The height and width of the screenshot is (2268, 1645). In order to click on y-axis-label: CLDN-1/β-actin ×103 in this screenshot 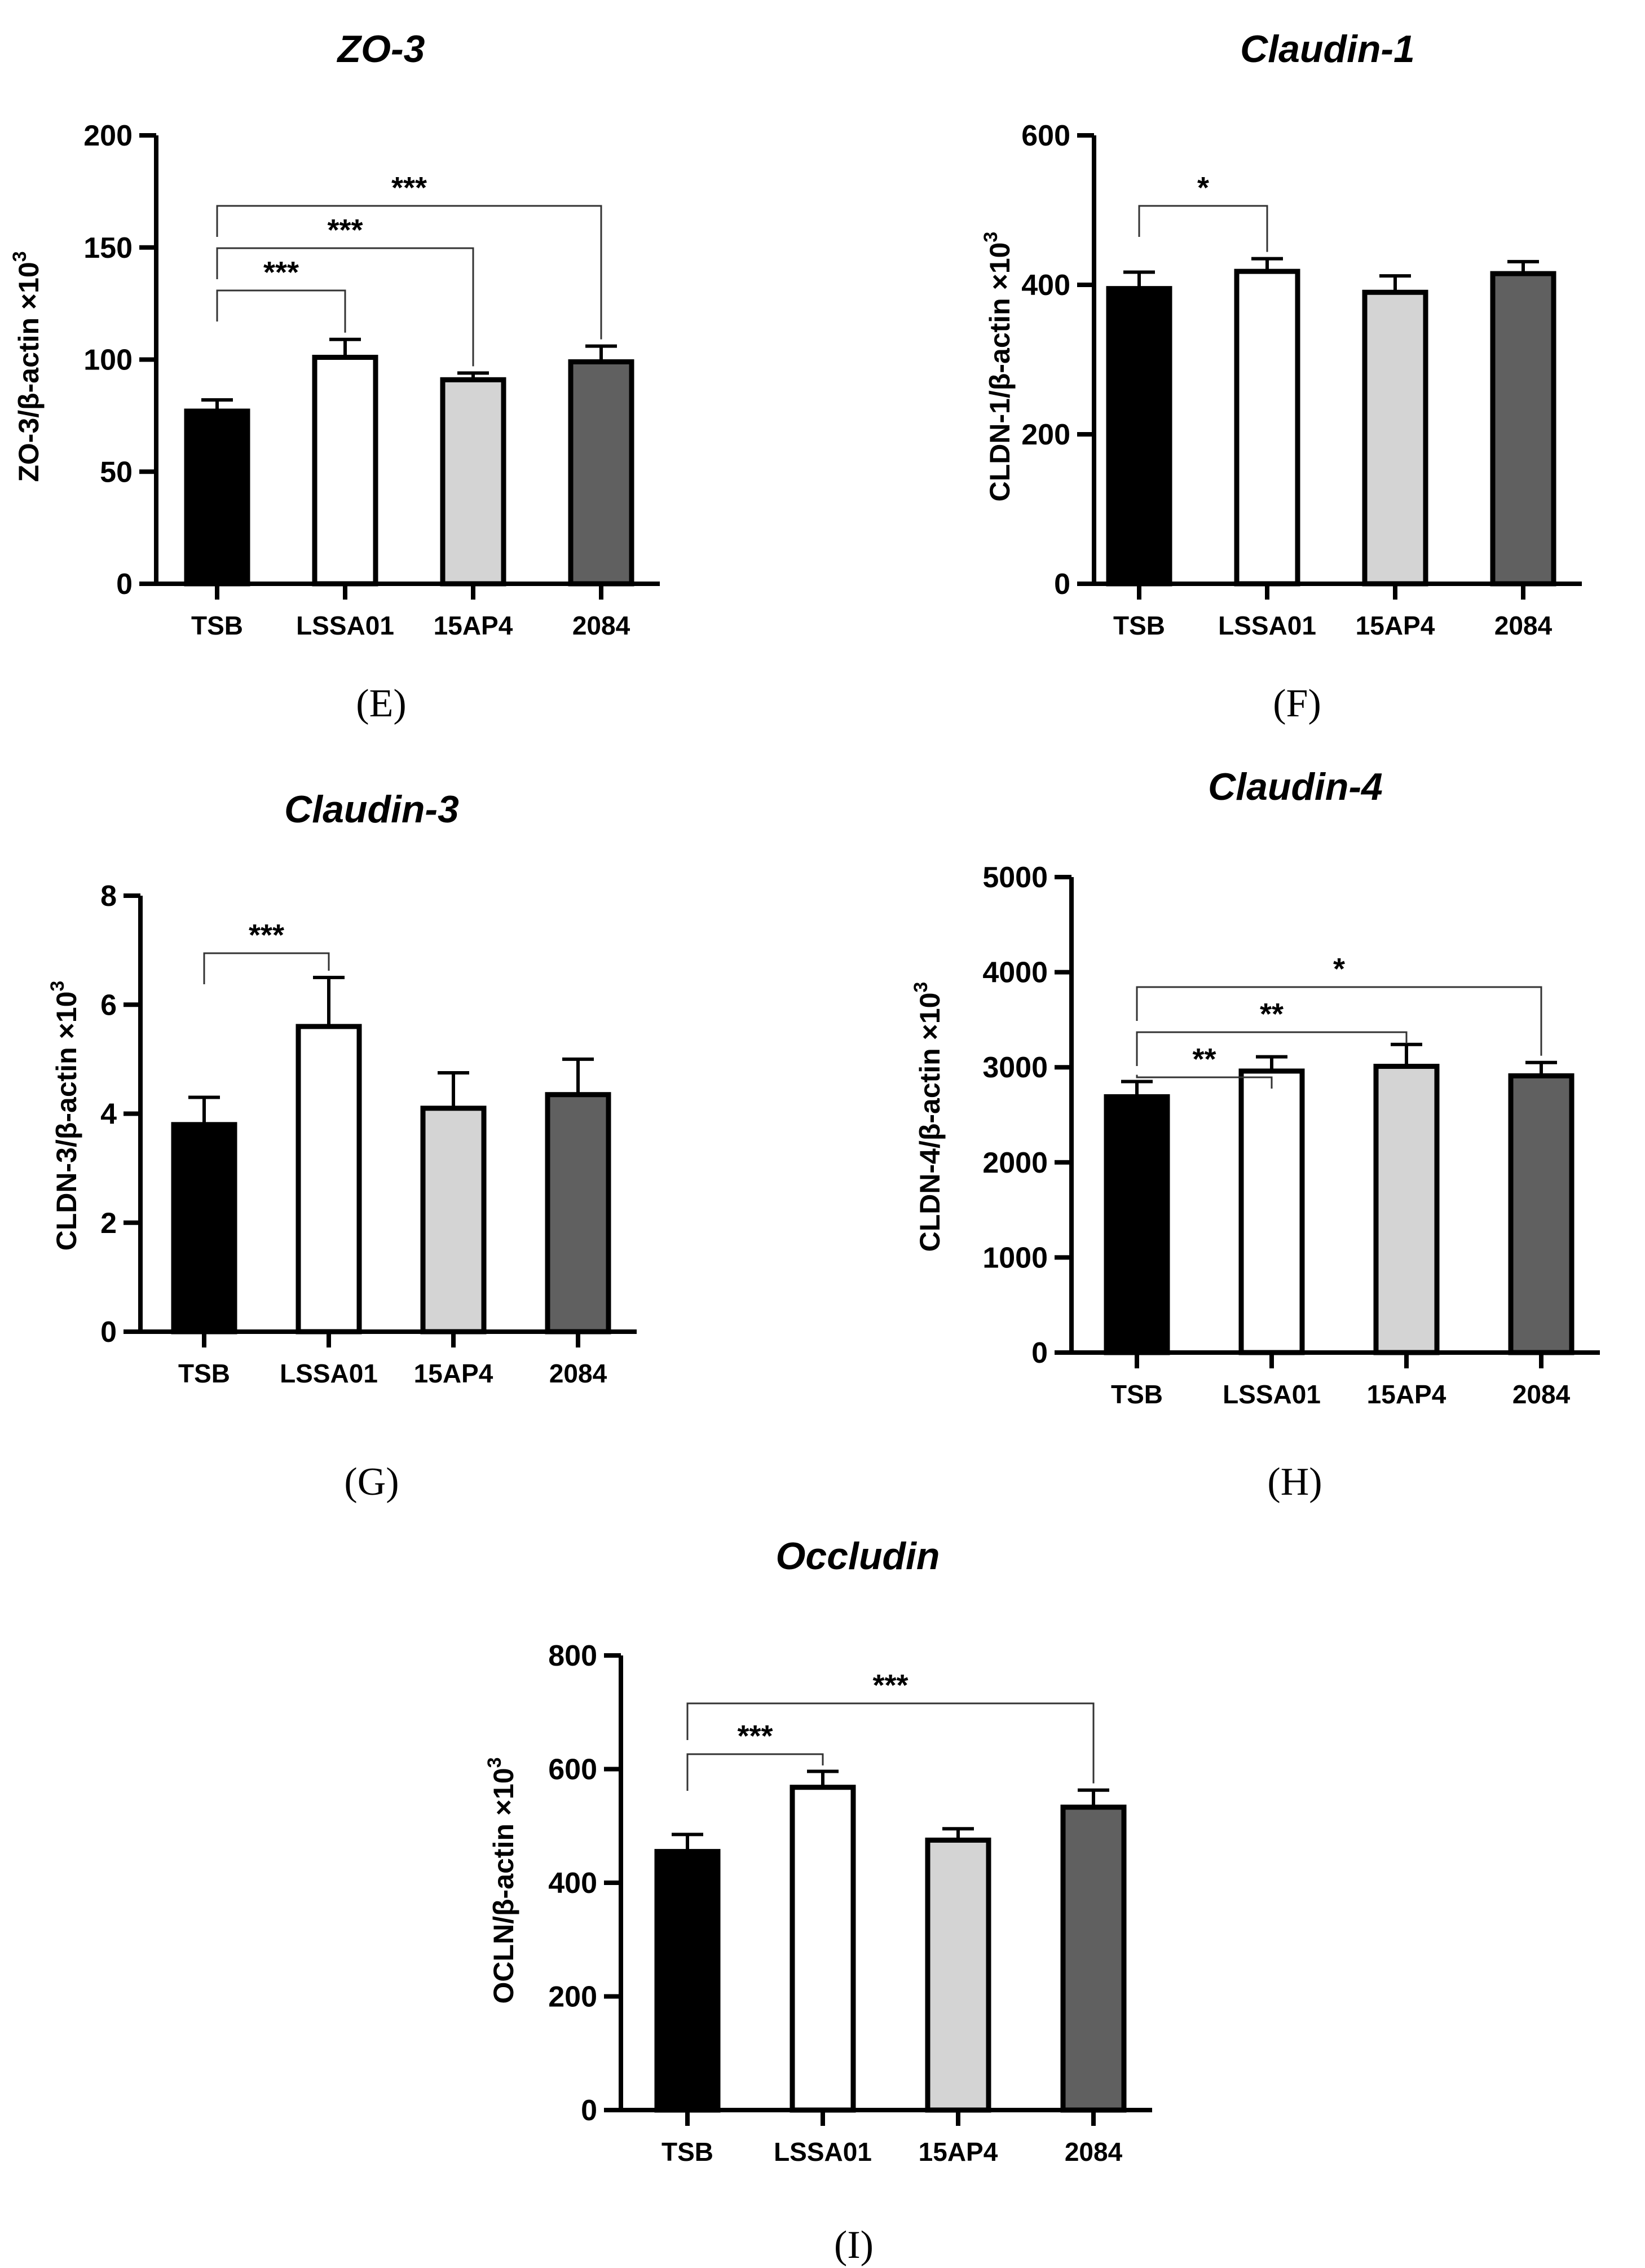, I will do `click(998, 367)`.